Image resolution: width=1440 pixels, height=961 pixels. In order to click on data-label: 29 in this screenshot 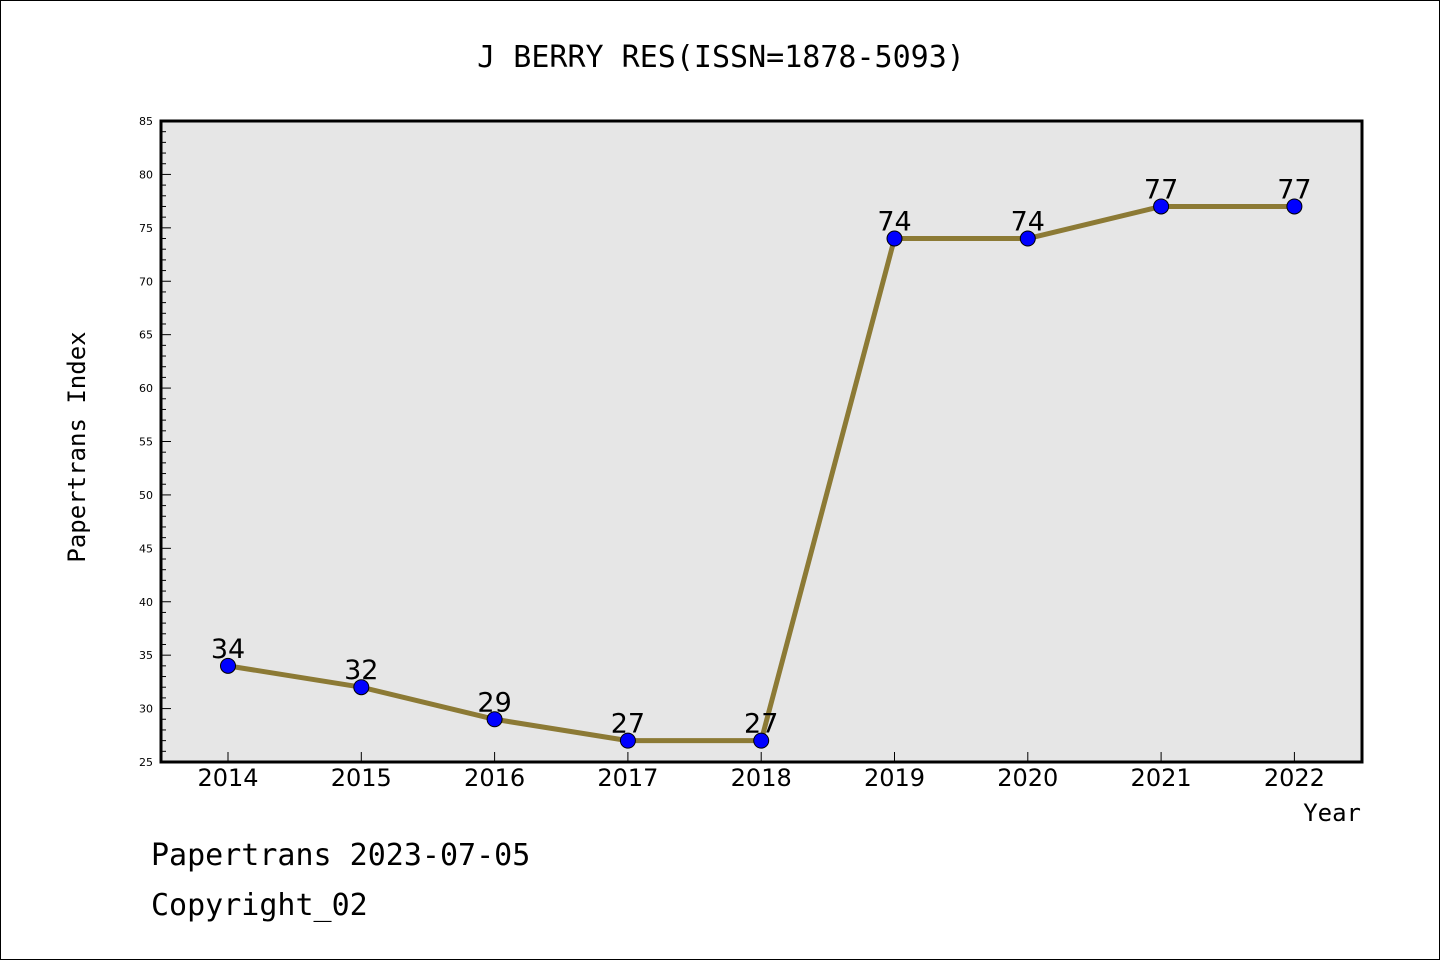, I will do `click(494, 702)`.